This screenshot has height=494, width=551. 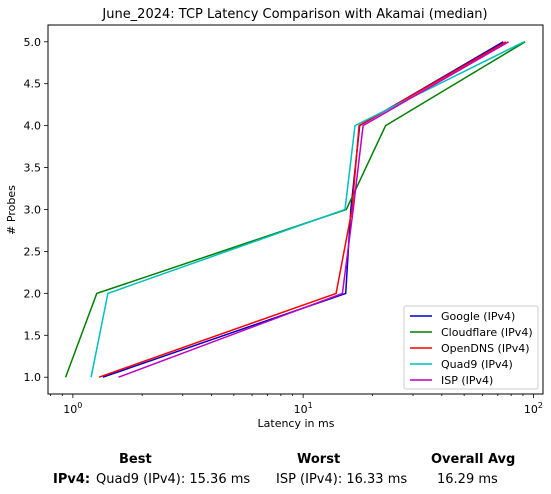 What do you see at coordinates (477, 364) in the screenshot?
I see `legend-label: Quad9 (IPv4)` at bounding box center [477, 364].